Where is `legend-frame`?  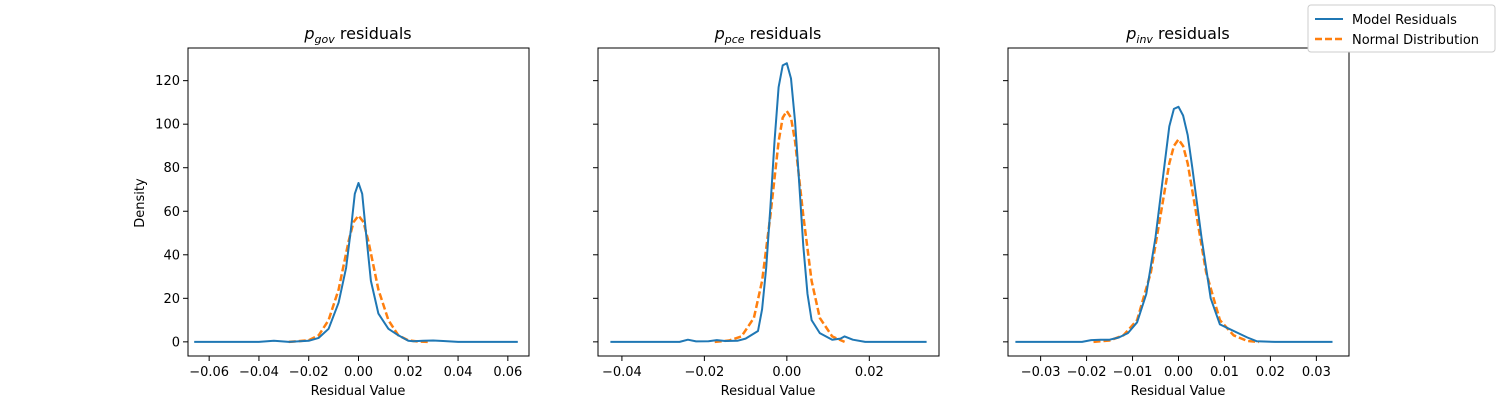 legend-frame is located at coordinates (1401, 28).